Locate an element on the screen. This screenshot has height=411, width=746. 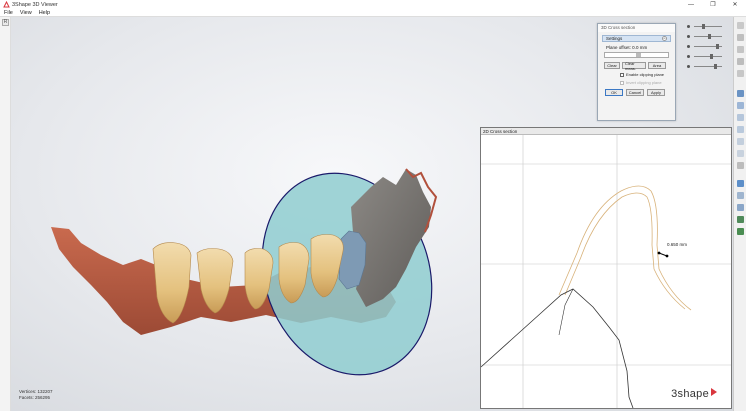
brand-logo: 3shape is located at coordinates (694, 394).